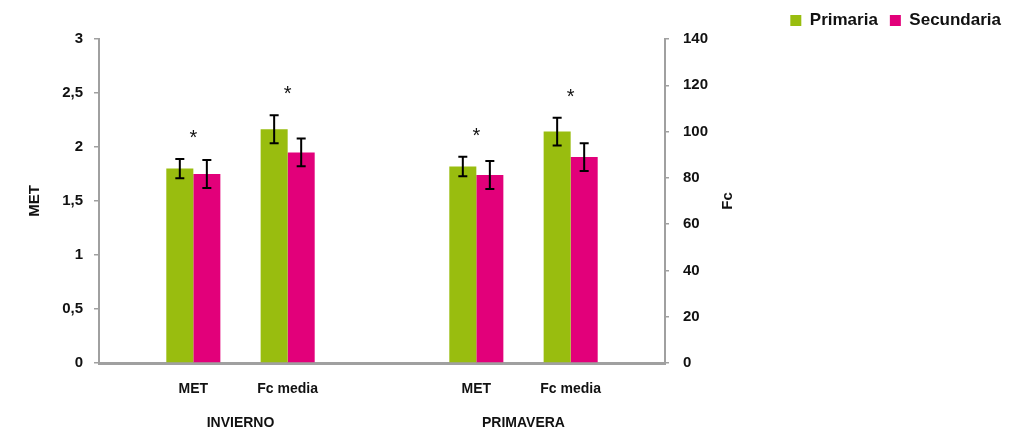 Image resolution: width=1034 pixels, height=437 pixels. I want to click on y2-tick-label: 120, so click(696, 84).